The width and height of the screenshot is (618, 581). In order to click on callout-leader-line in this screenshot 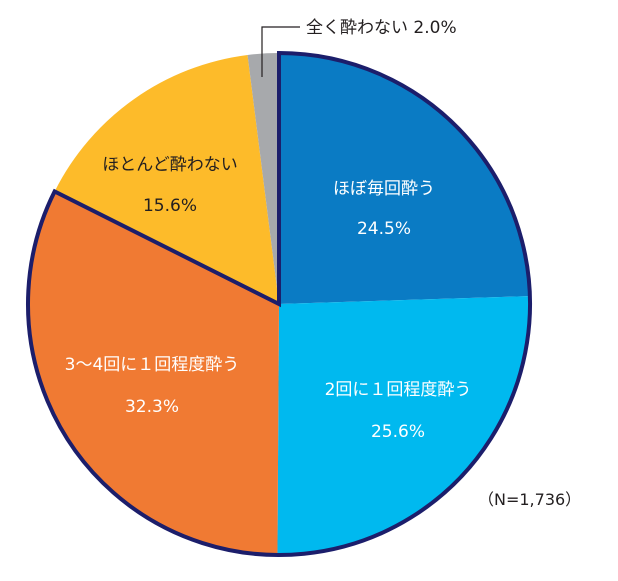, I will do `click(280, 51)`.